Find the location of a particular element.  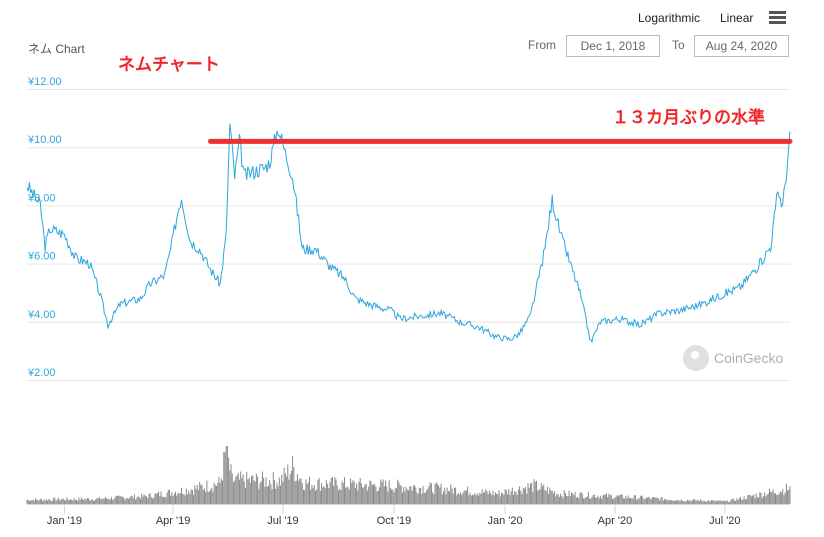

y-tick-label: ¥8.00 is located at coordinates (41, 198).